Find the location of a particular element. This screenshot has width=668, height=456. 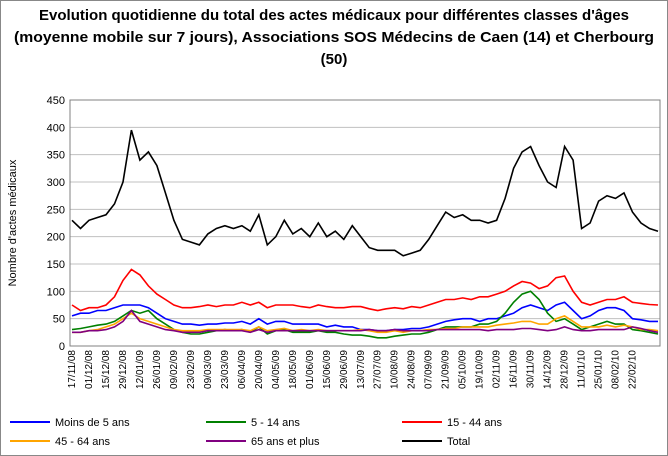

x-tick-label: 18/05/09 is located at coordinates (293, 369).